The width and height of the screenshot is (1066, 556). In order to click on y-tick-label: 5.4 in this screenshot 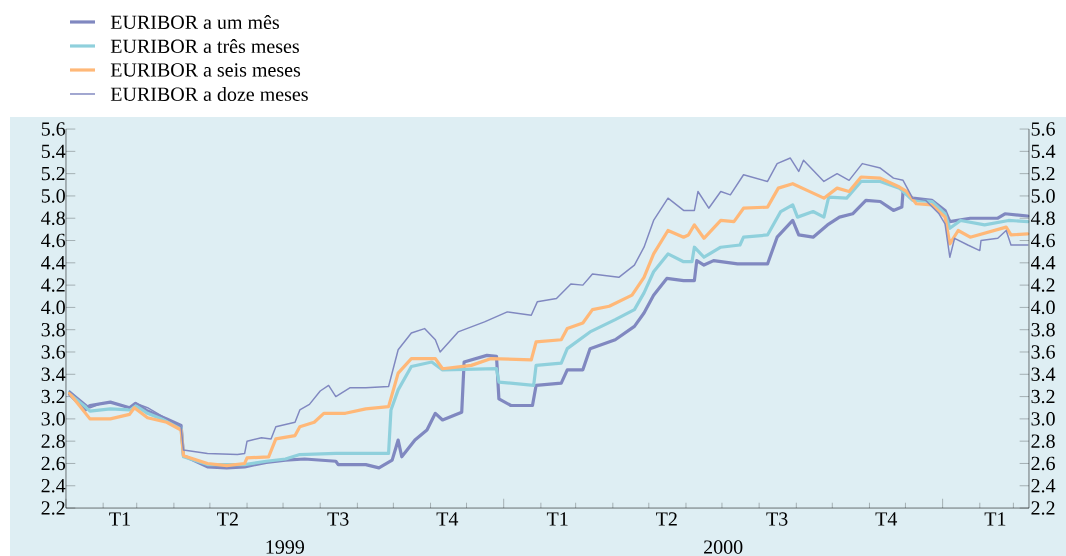, I will do `click(53, 151)`.